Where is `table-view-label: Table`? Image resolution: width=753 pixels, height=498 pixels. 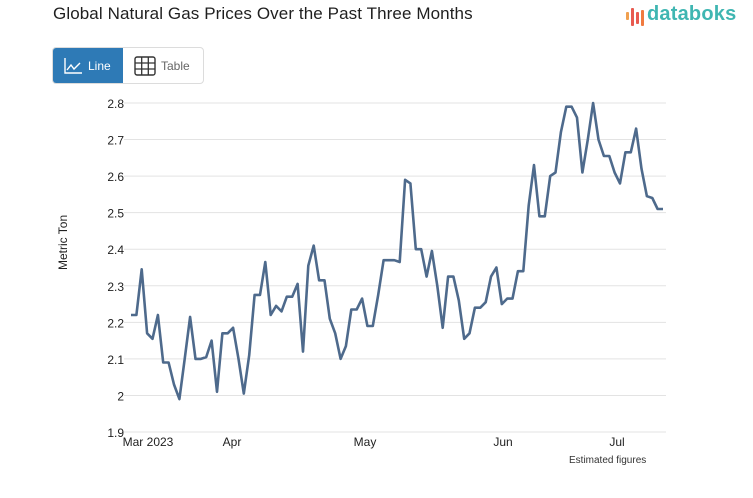
table-view-label: Table is located at coordinates (175, 65).